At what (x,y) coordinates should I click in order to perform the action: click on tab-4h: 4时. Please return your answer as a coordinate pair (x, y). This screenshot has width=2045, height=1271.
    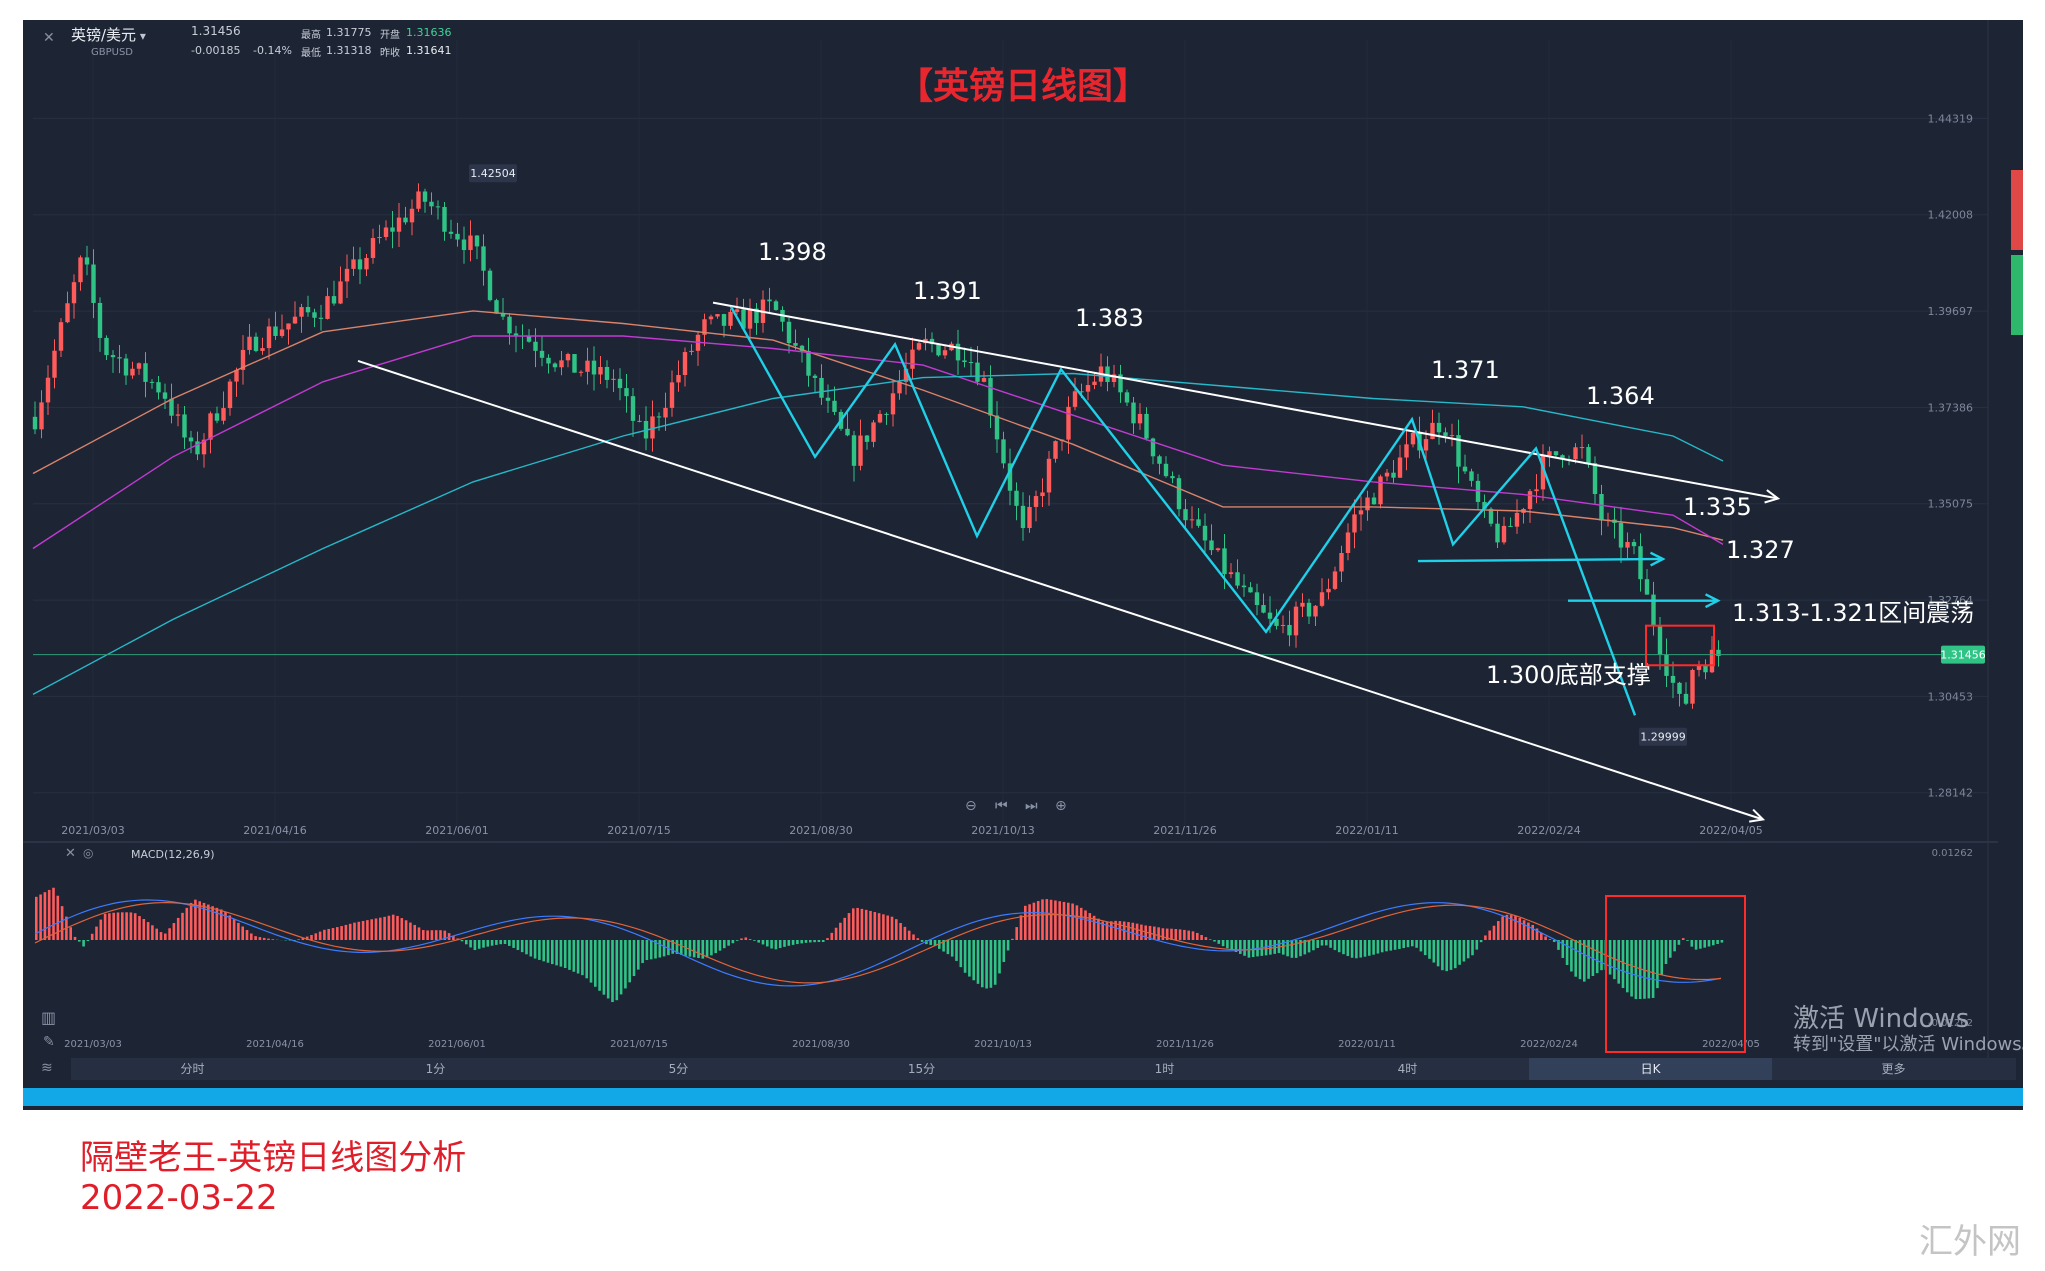
    Looking at the image, I should click on (1407, 1069).